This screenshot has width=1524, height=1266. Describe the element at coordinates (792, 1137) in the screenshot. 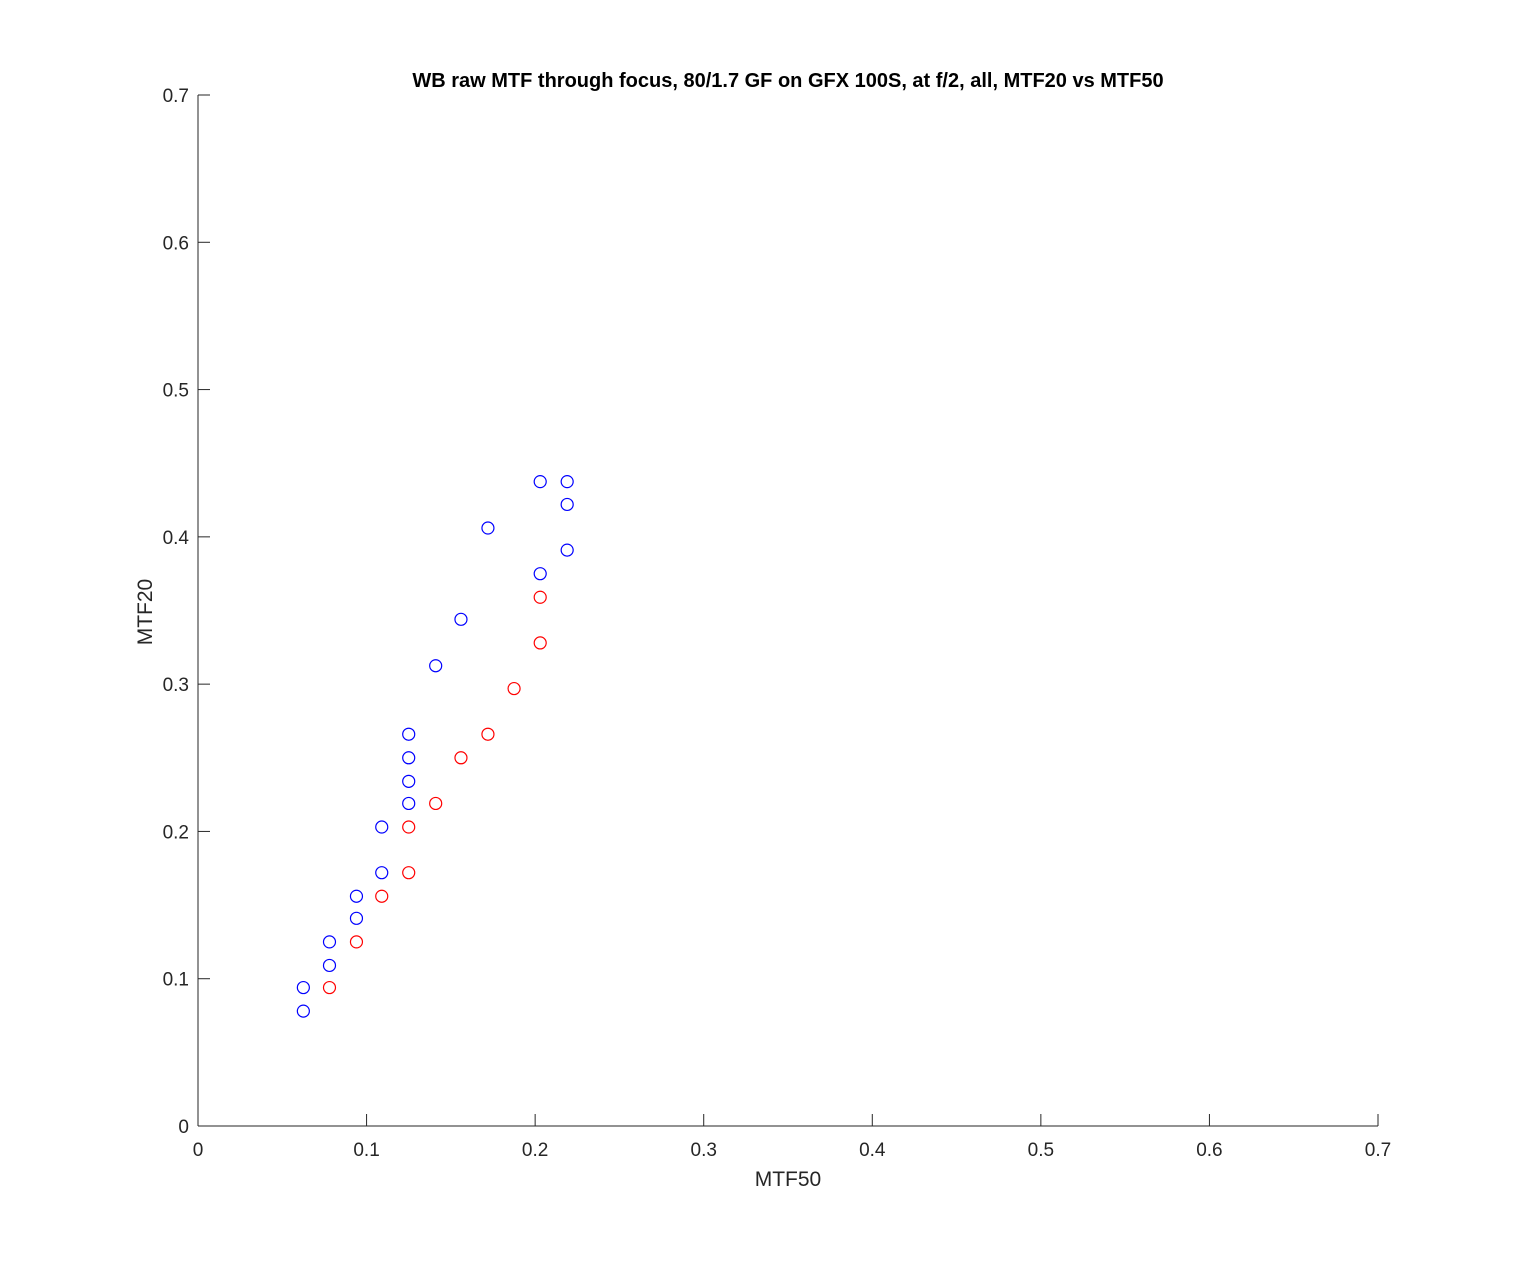

I see `x-axis-ticks: 0 0.1 0.2 0.3 0.4 0.5 0.6 0.7` at that location.